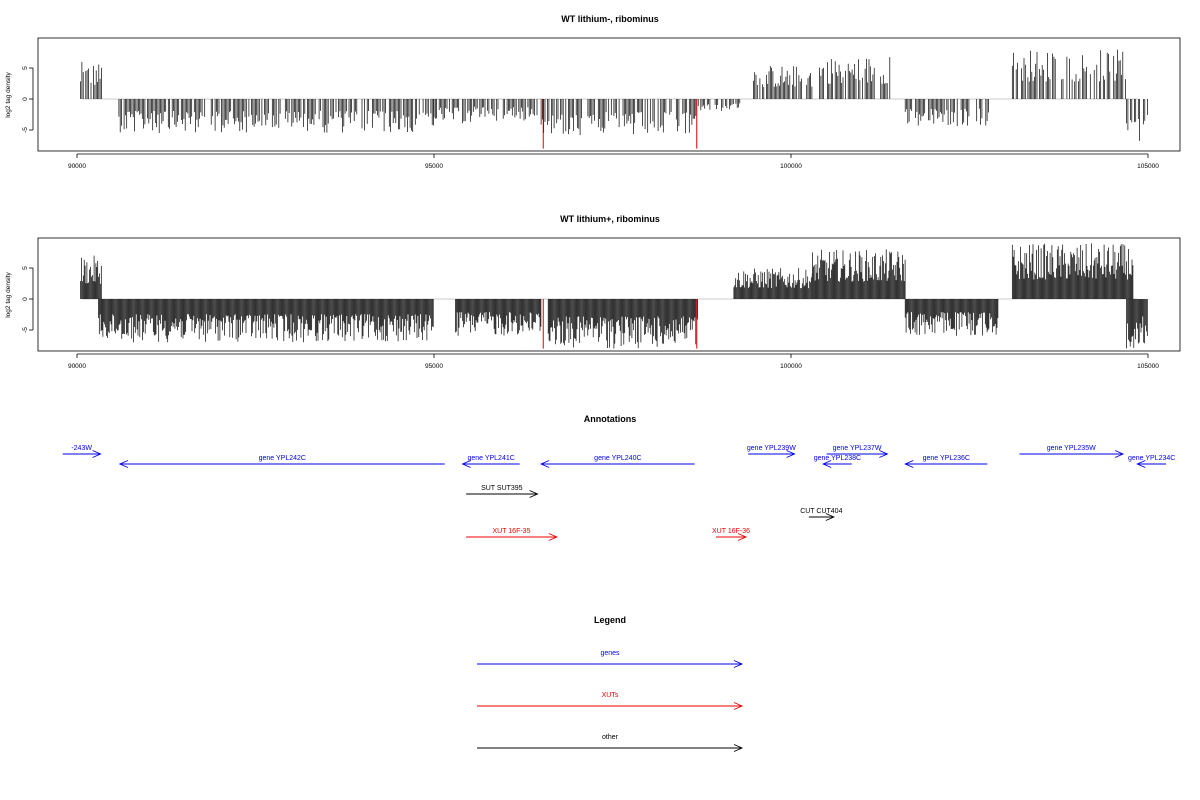 The height and width of the screenshot is (800, 1200). I want to click on annotation-feature: SUT SUT395, so click(502, 491).